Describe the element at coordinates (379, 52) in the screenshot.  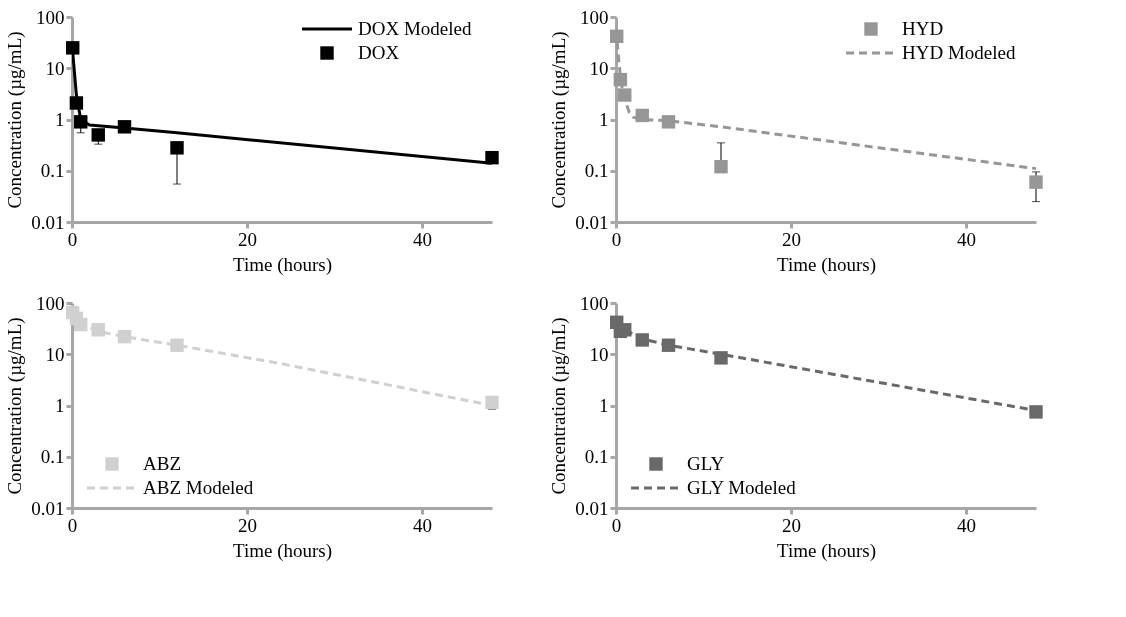
I see `legend-label: DOX` at that location.